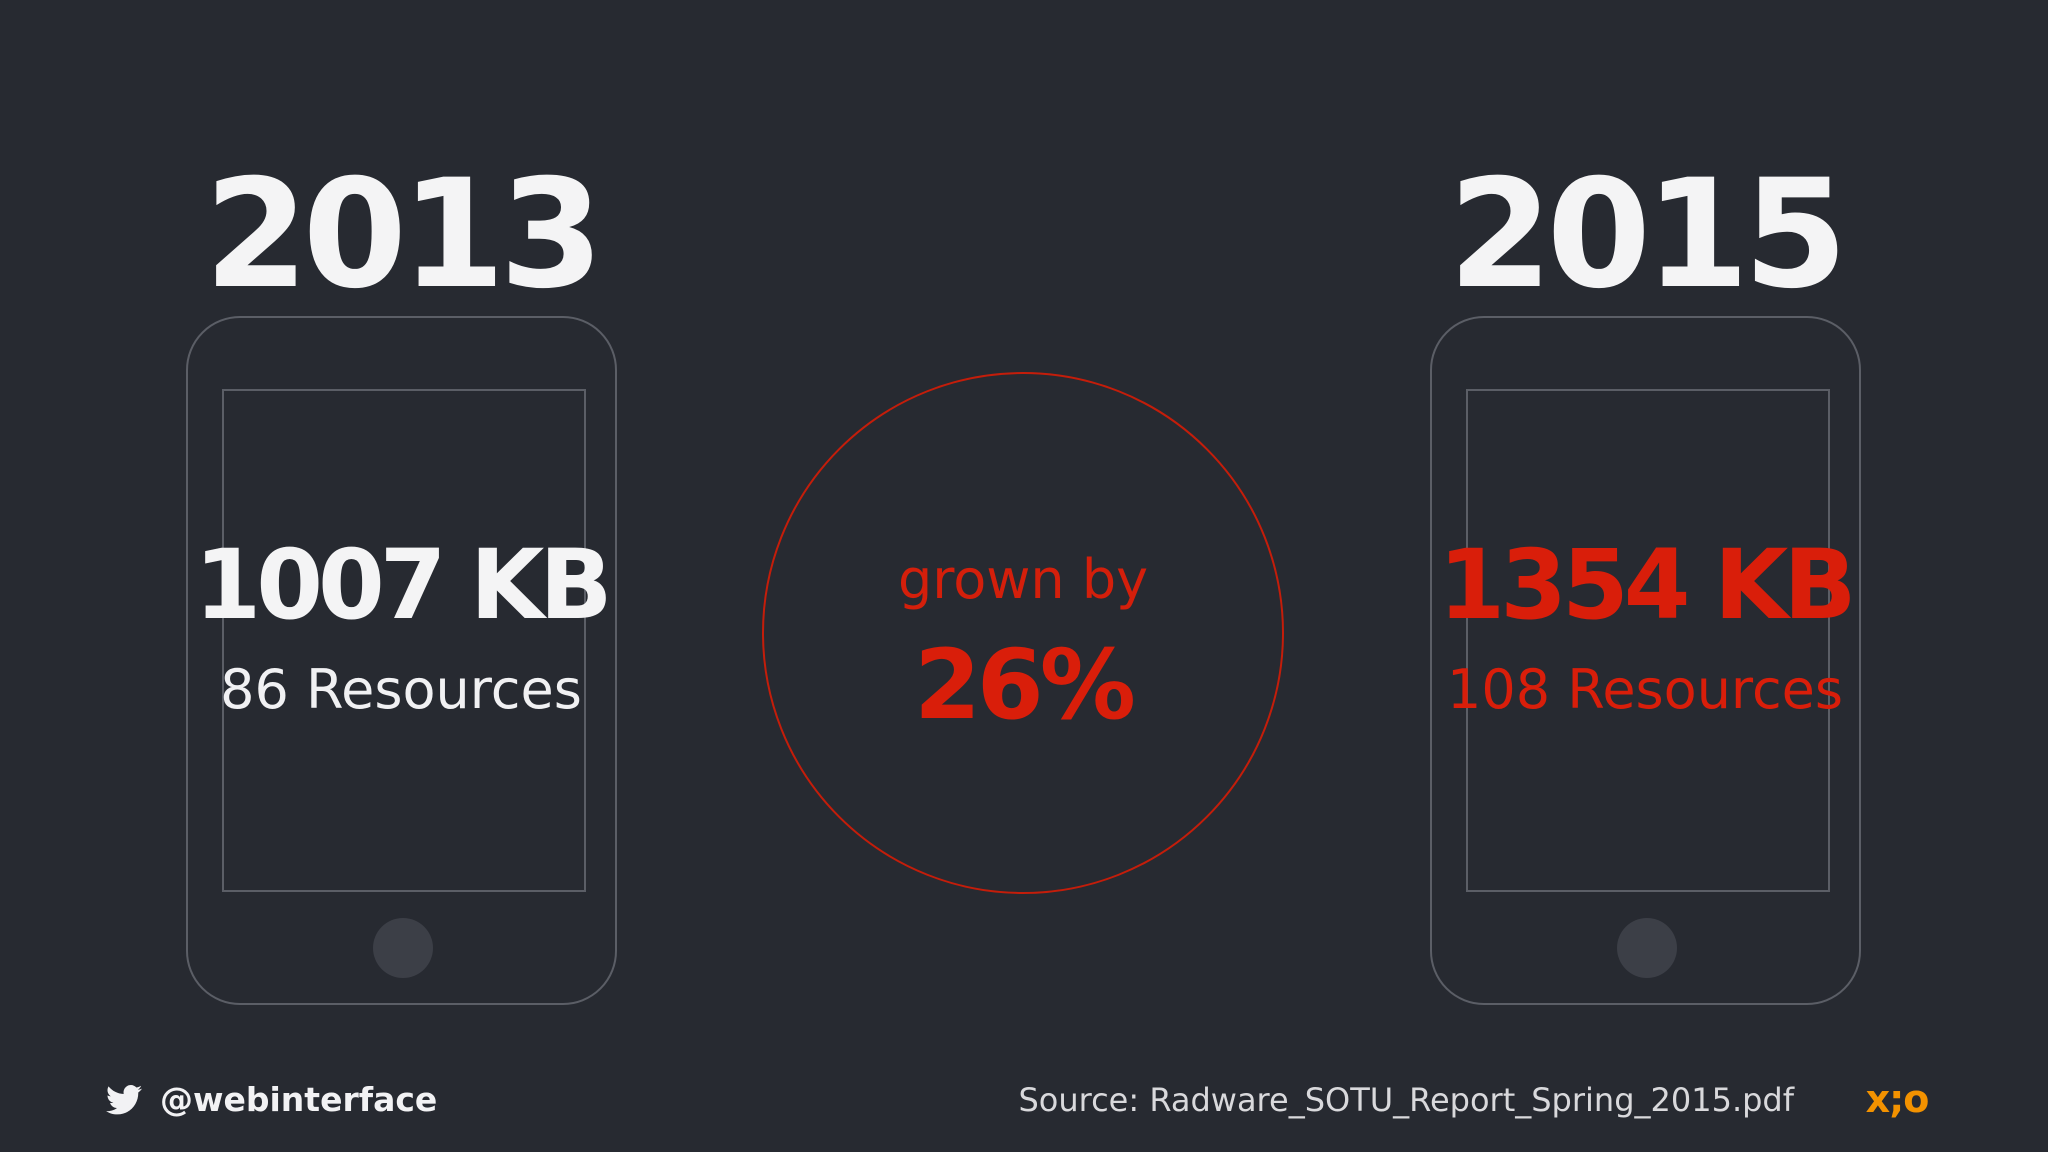 This screenshot has height=1152, width=2048. Describe the element at coordinates (1644, 689) in the screenshot. I see `resources-2015: 108 Resources` at that location.